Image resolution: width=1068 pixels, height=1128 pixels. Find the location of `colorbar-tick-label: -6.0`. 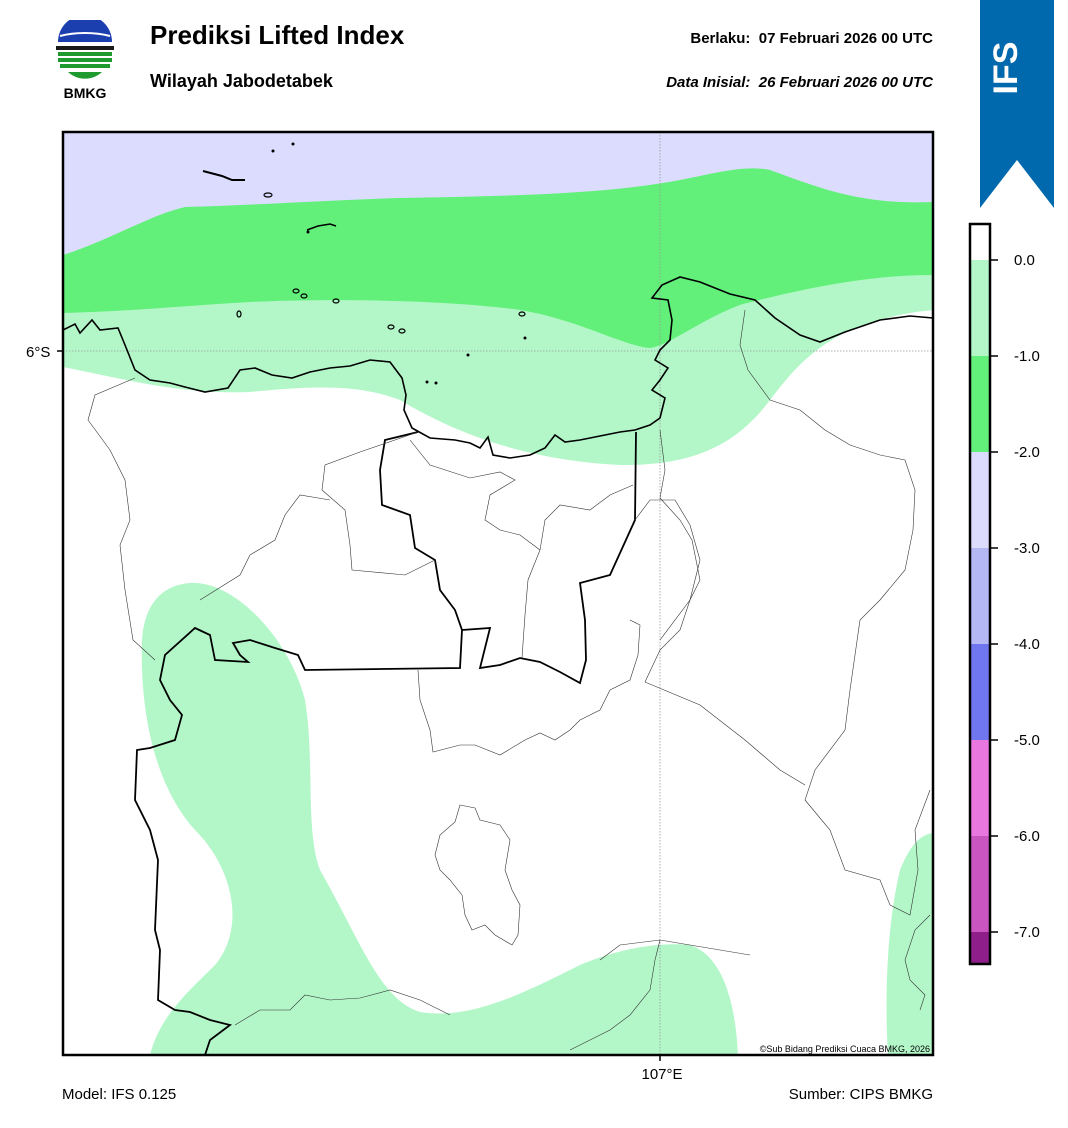

colorbar-tick-label: -6.0 is located at coordinates (1027, 836).